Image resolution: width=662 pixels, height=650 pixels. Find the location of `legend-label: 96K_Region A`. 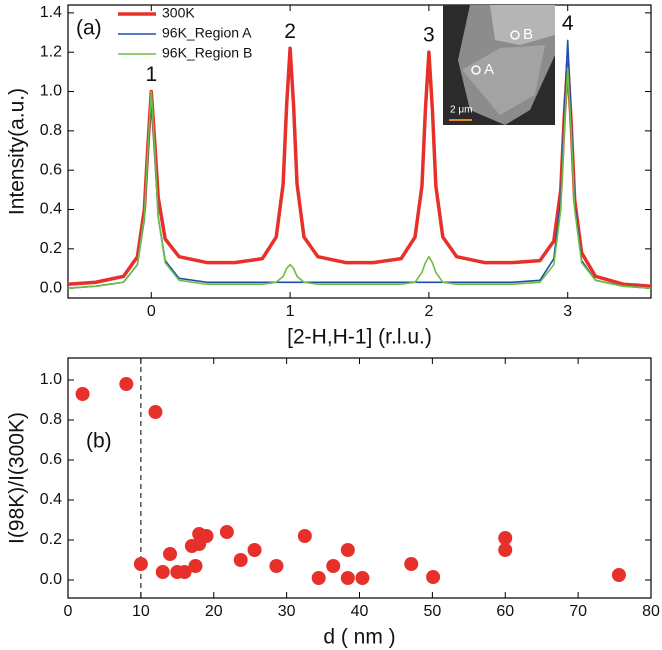

legend-label: 96K_Region A is located at coordinates (207, 33).